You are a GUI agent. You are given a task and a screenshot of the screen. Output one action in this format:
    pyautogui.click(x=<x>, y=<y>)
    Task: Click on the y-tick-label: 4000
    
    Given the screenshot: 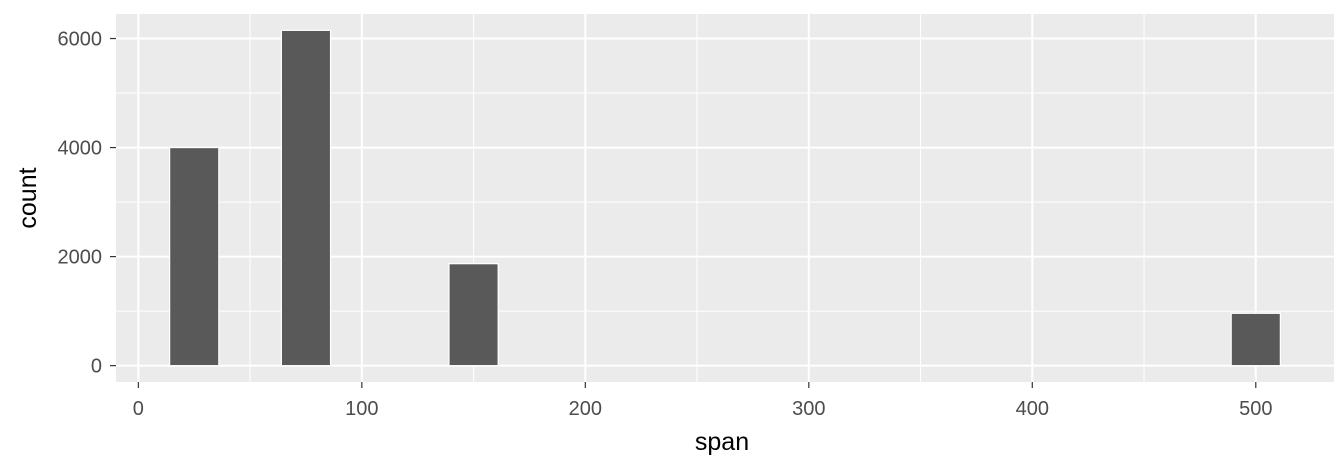 What is the action you would take?
    pyautogui.click(x=80, y=149)
    